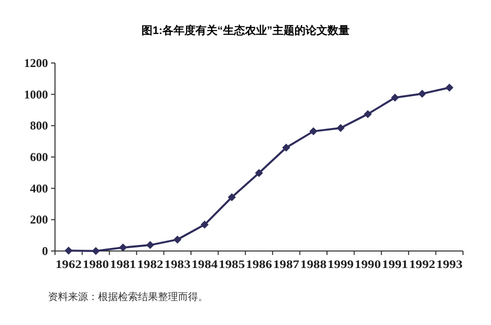 The width and height of the screenshot is (491, 325). I want to click on x-tick-label: 1990, so click(368, 265).